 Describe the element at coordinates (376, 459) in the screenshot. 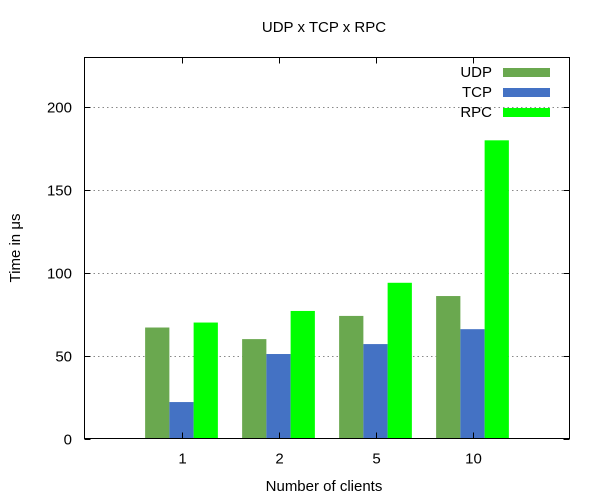

I see `x-tick-label: 5` at that location.